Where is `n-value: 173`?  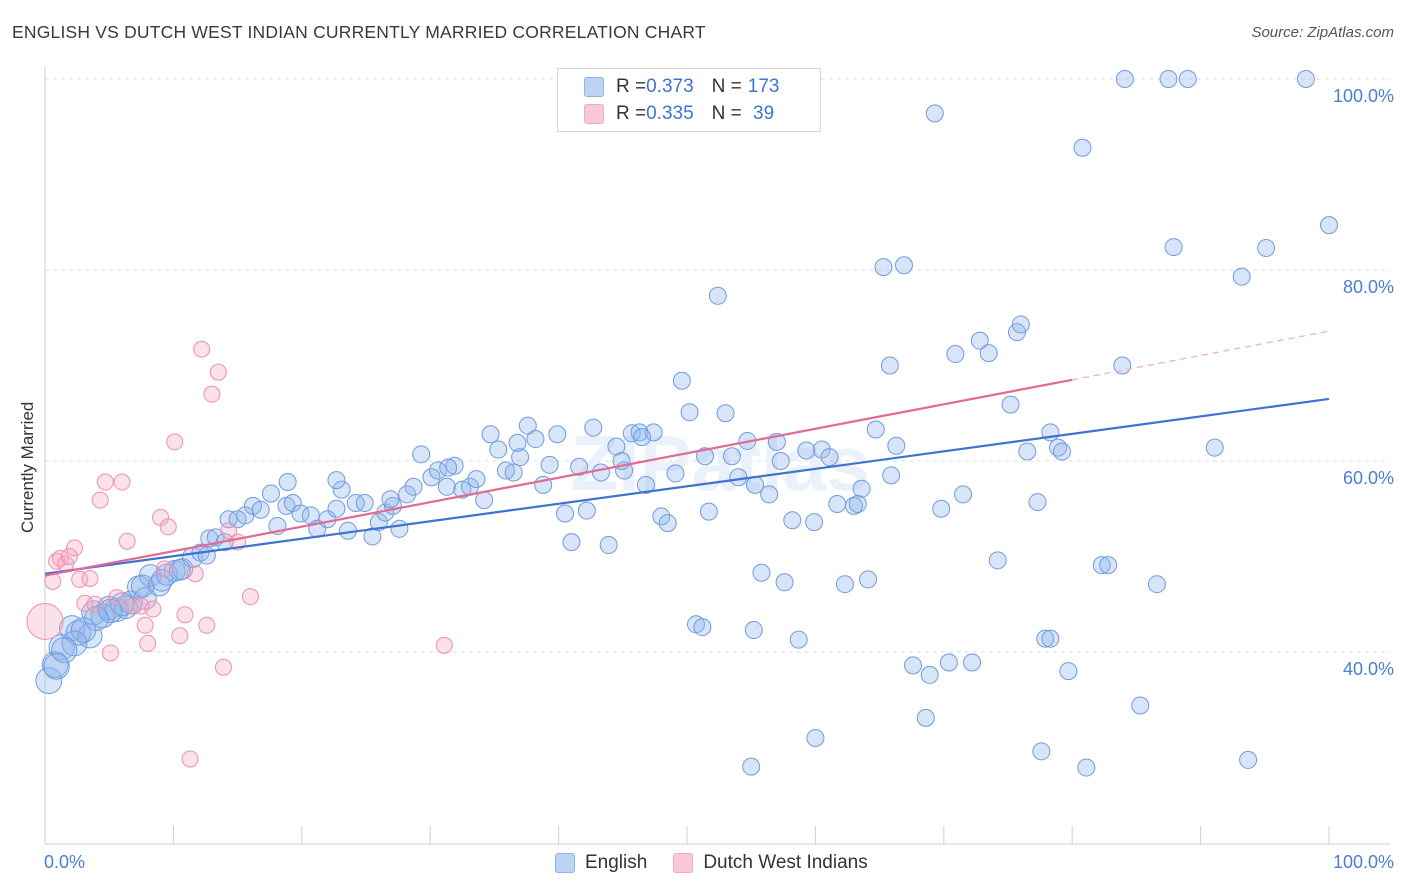 n-value: 173 is located at coordinates (763, 86).